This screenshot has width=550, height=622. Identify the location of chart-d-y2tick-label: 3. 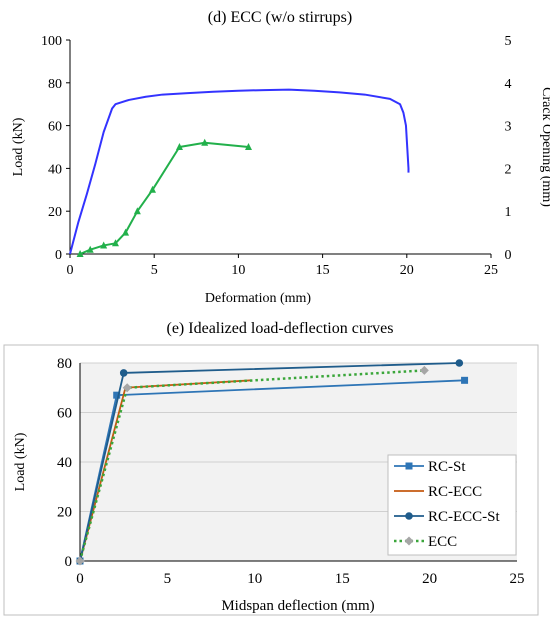
(508, 127).